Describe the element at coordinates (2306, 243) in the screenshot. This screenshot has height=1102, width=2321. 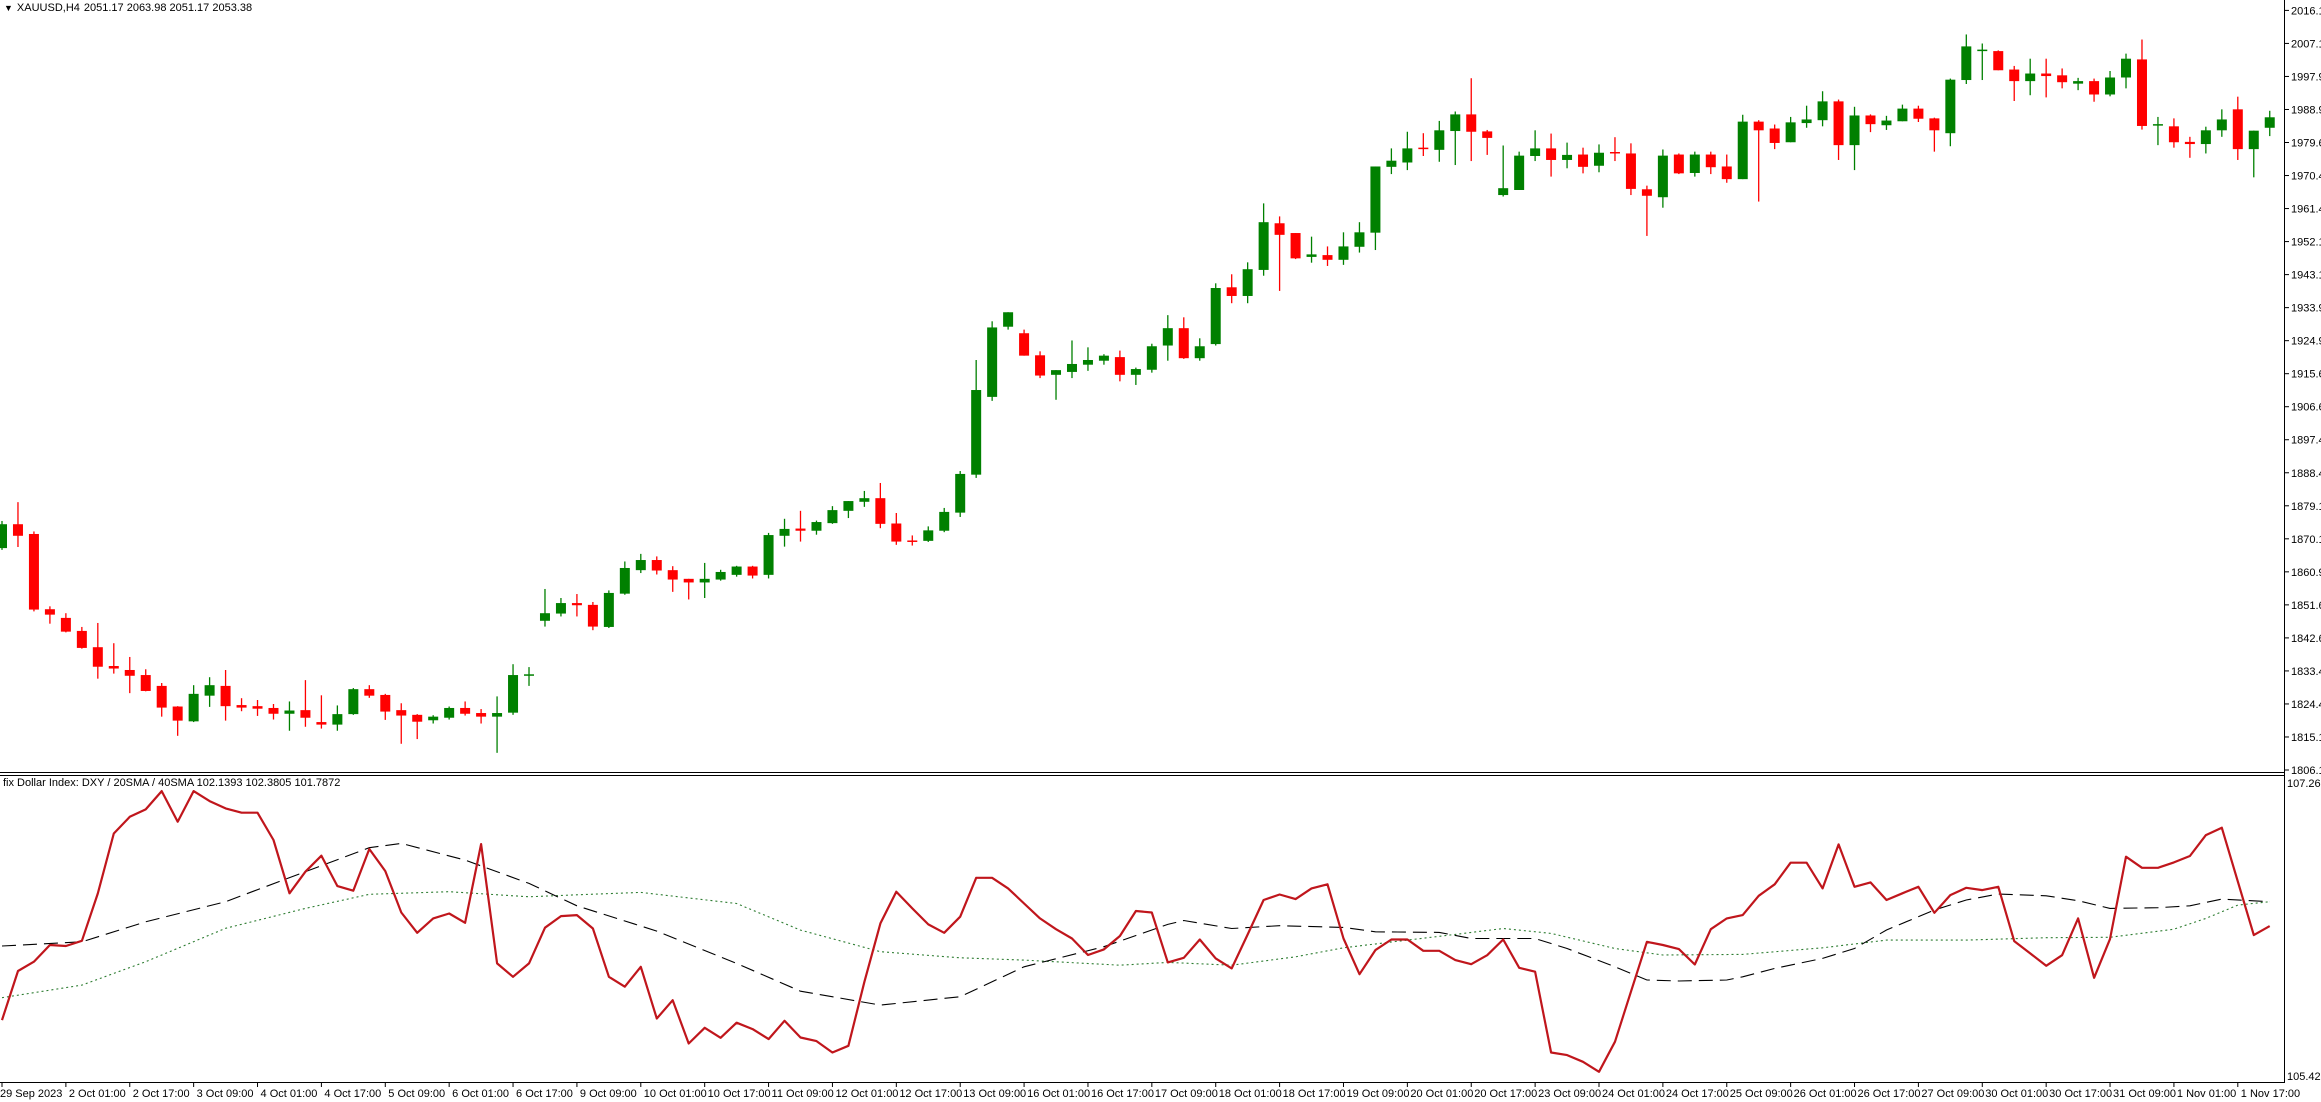
I see `price-tick-label: 1952.15` at that location.